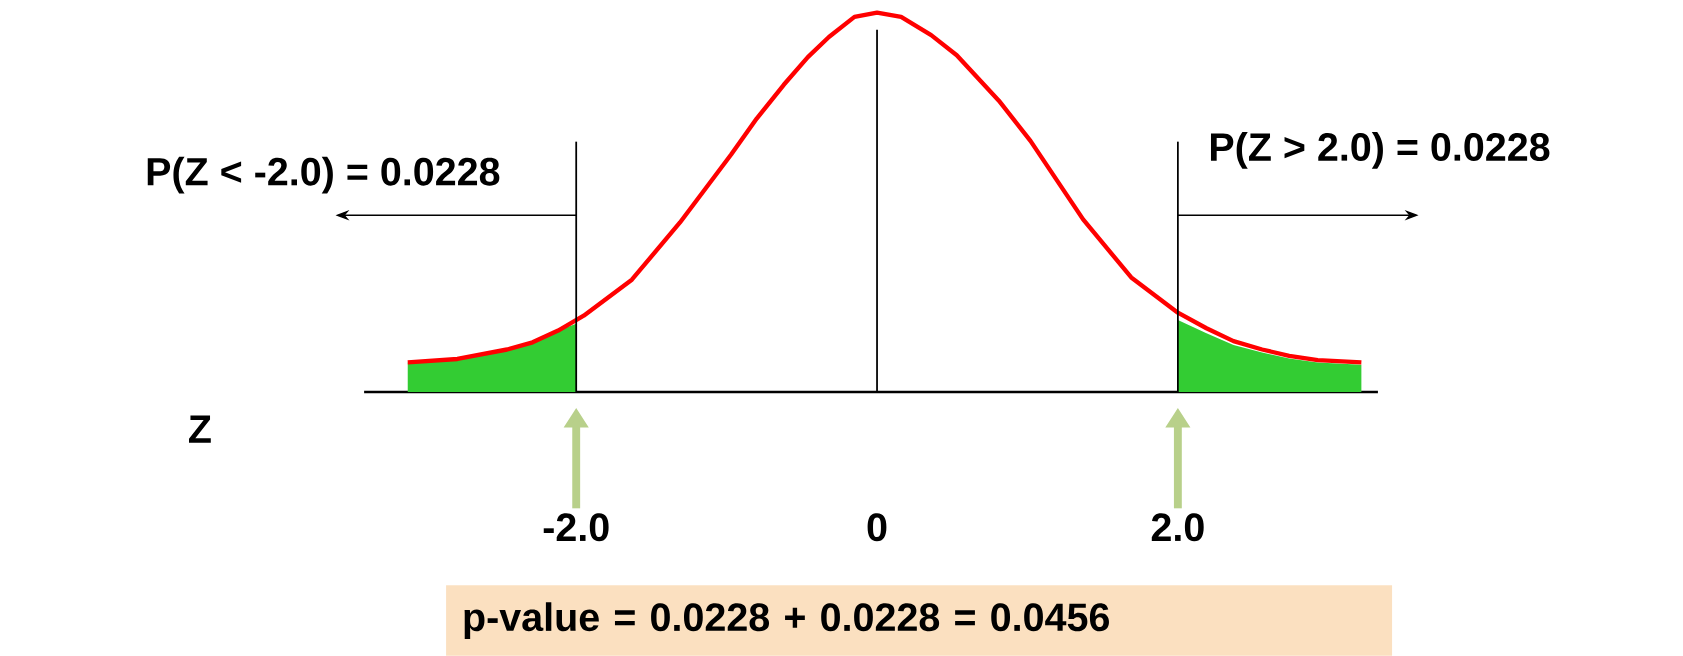  Describe the element at coordinates (786, 621) in the screenshot. I see `text: p-value = 0.0228 + 0.0228 = 0.0456` at that location.